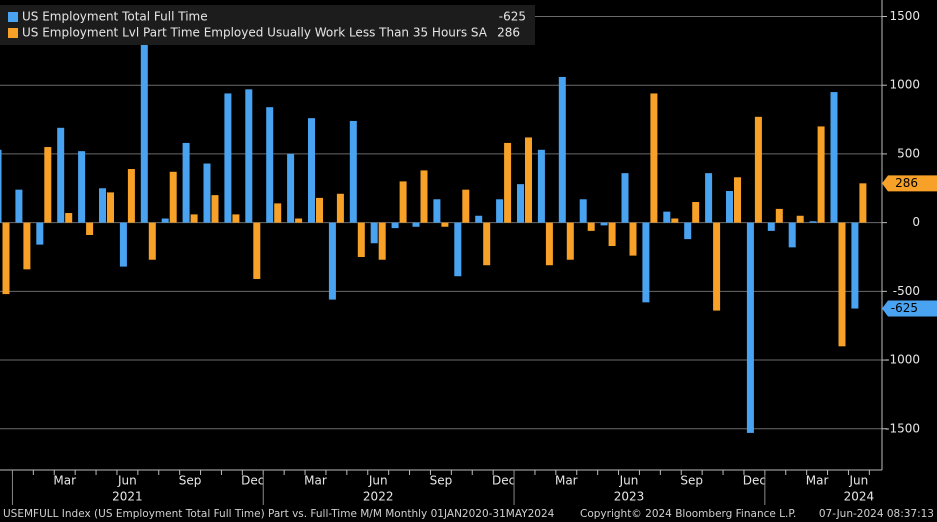 The width and height of the screenshot is (937, 522). What do you see at coordinates (115, 17) in the screenshot?
I see `legend-label: US Employment Total Full Time` at bounding box center [115, 17].